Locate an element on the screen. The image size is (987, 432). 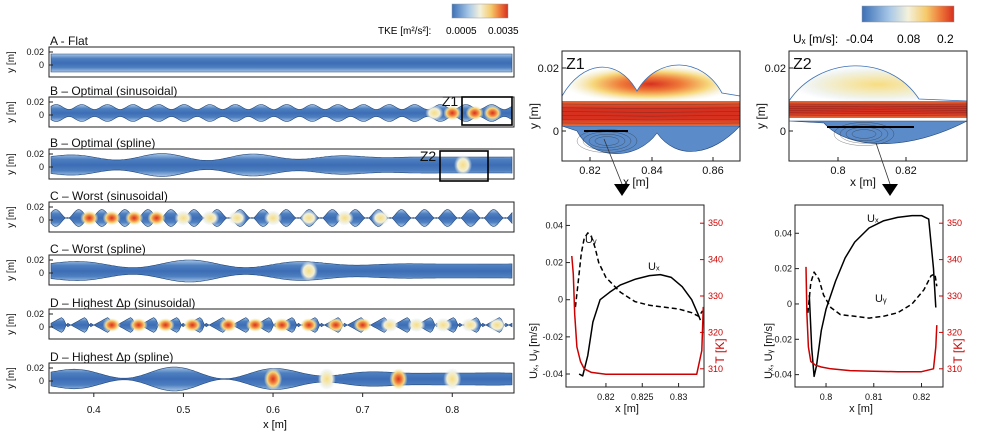
y-axis-label: Uₓ, Uᵧ [m/s] is located at coordinates (534, 351).